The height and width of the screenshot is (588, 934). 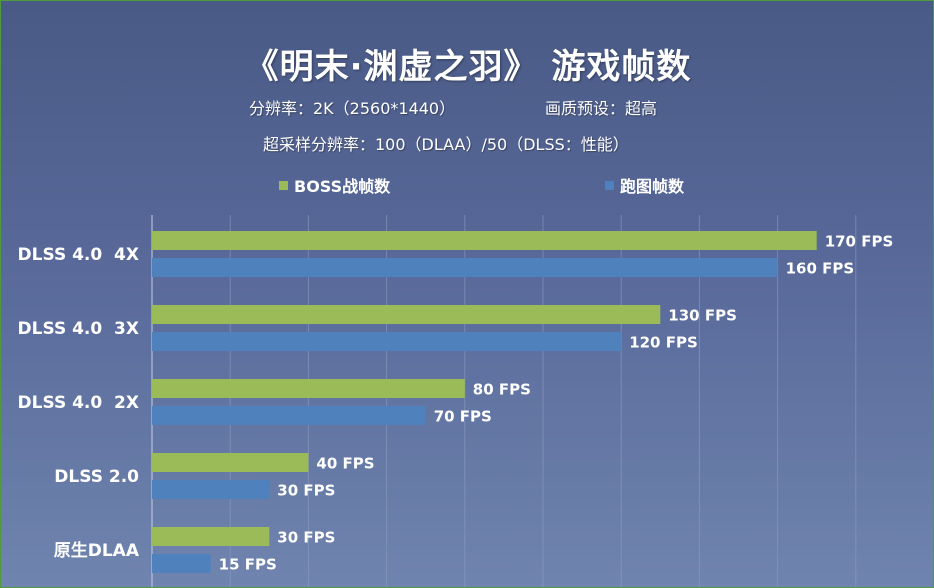 I want to click on category-label: 原生DLAA, so click(x=97, y=550).